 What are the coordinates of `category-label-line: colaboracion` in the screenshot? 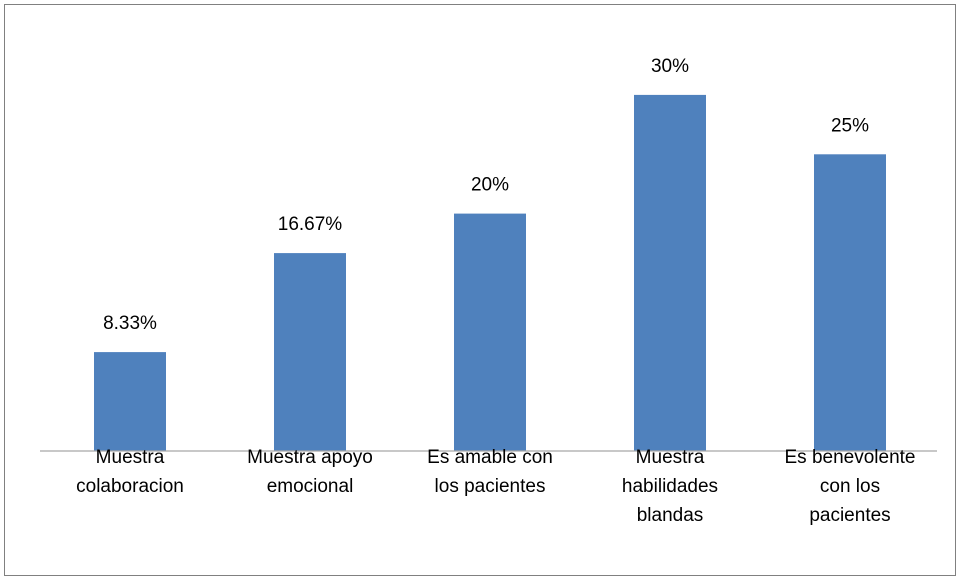 It's located at (130, 486).